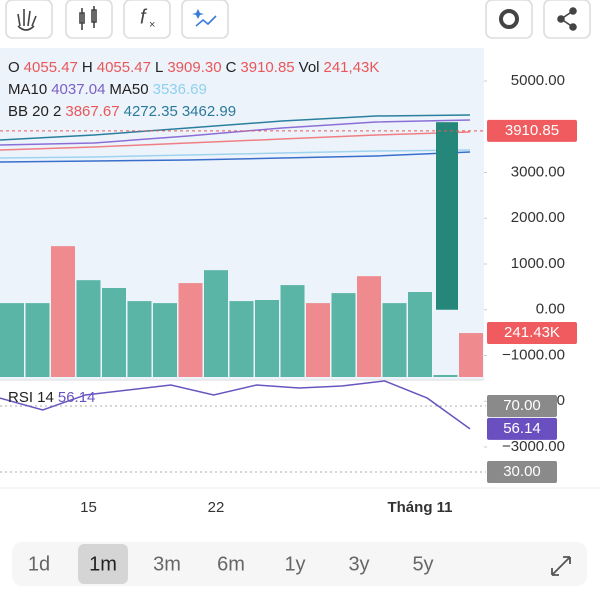 The image size is (600, 605). What do you see at coordinates (39, 564) in the screenshot?
I see `timeframe-button: 1d` at bounding box center [39, 564].